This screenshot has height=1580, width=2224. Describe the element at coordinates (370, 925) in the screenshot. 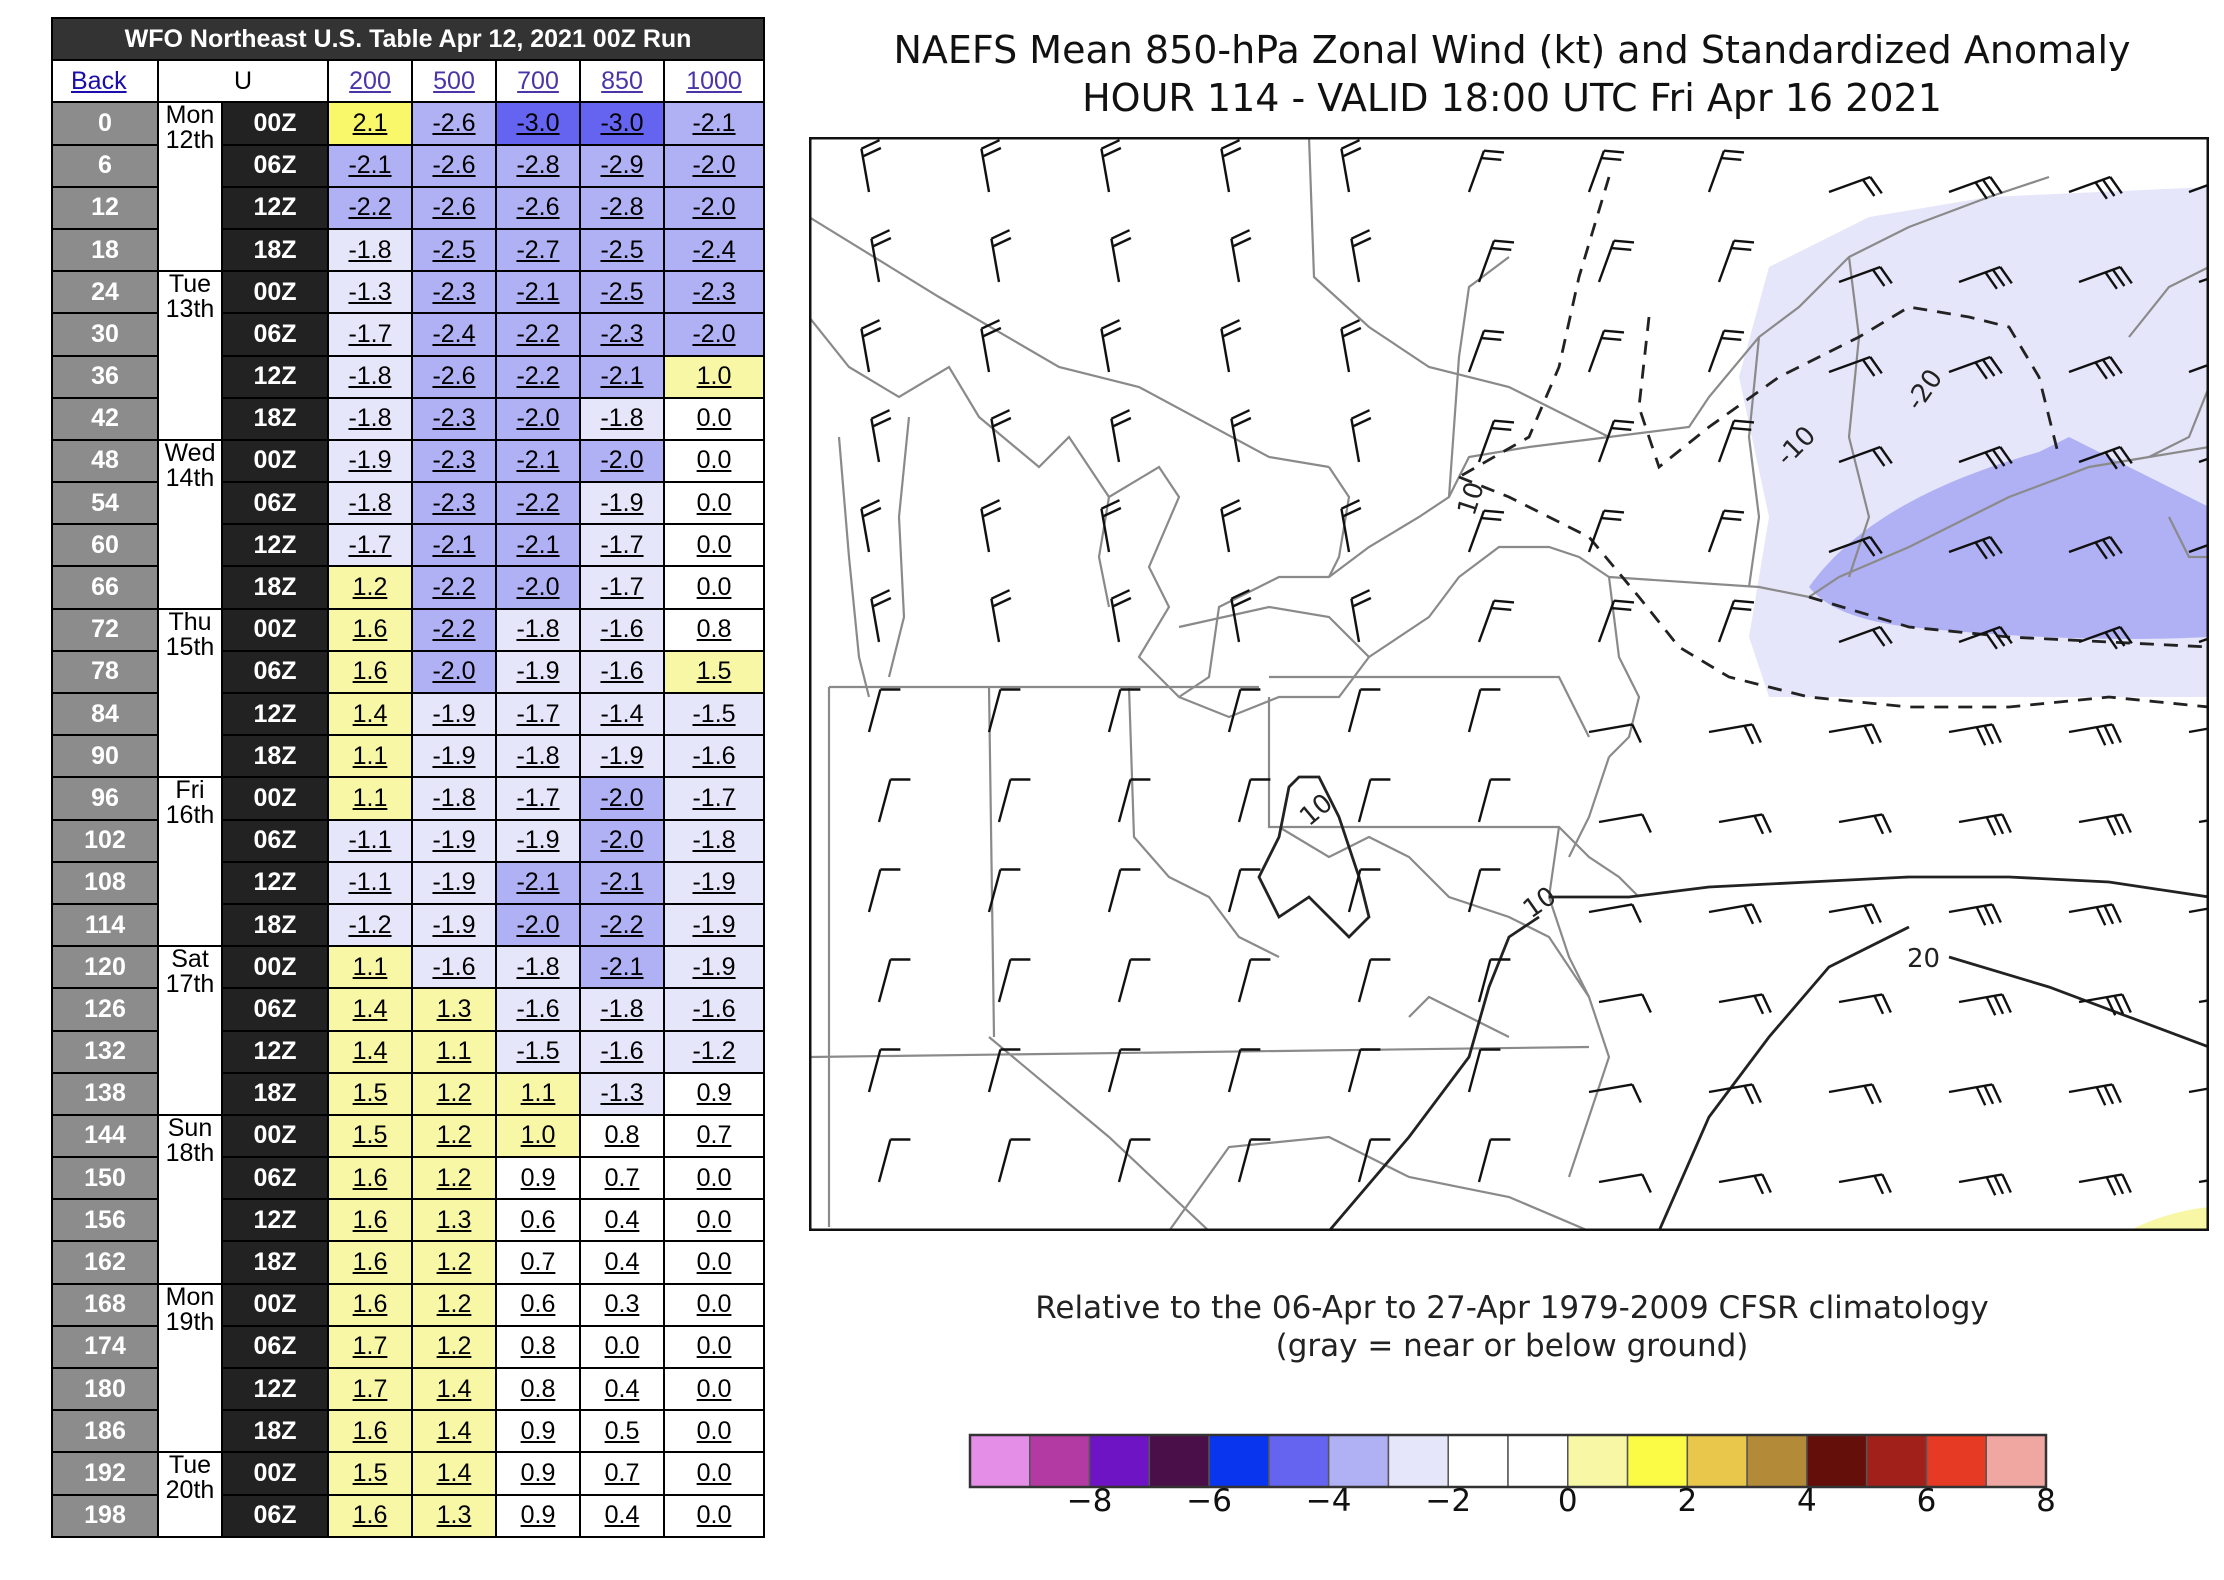

I see `anomaly-value-link: -1.2` at that location.